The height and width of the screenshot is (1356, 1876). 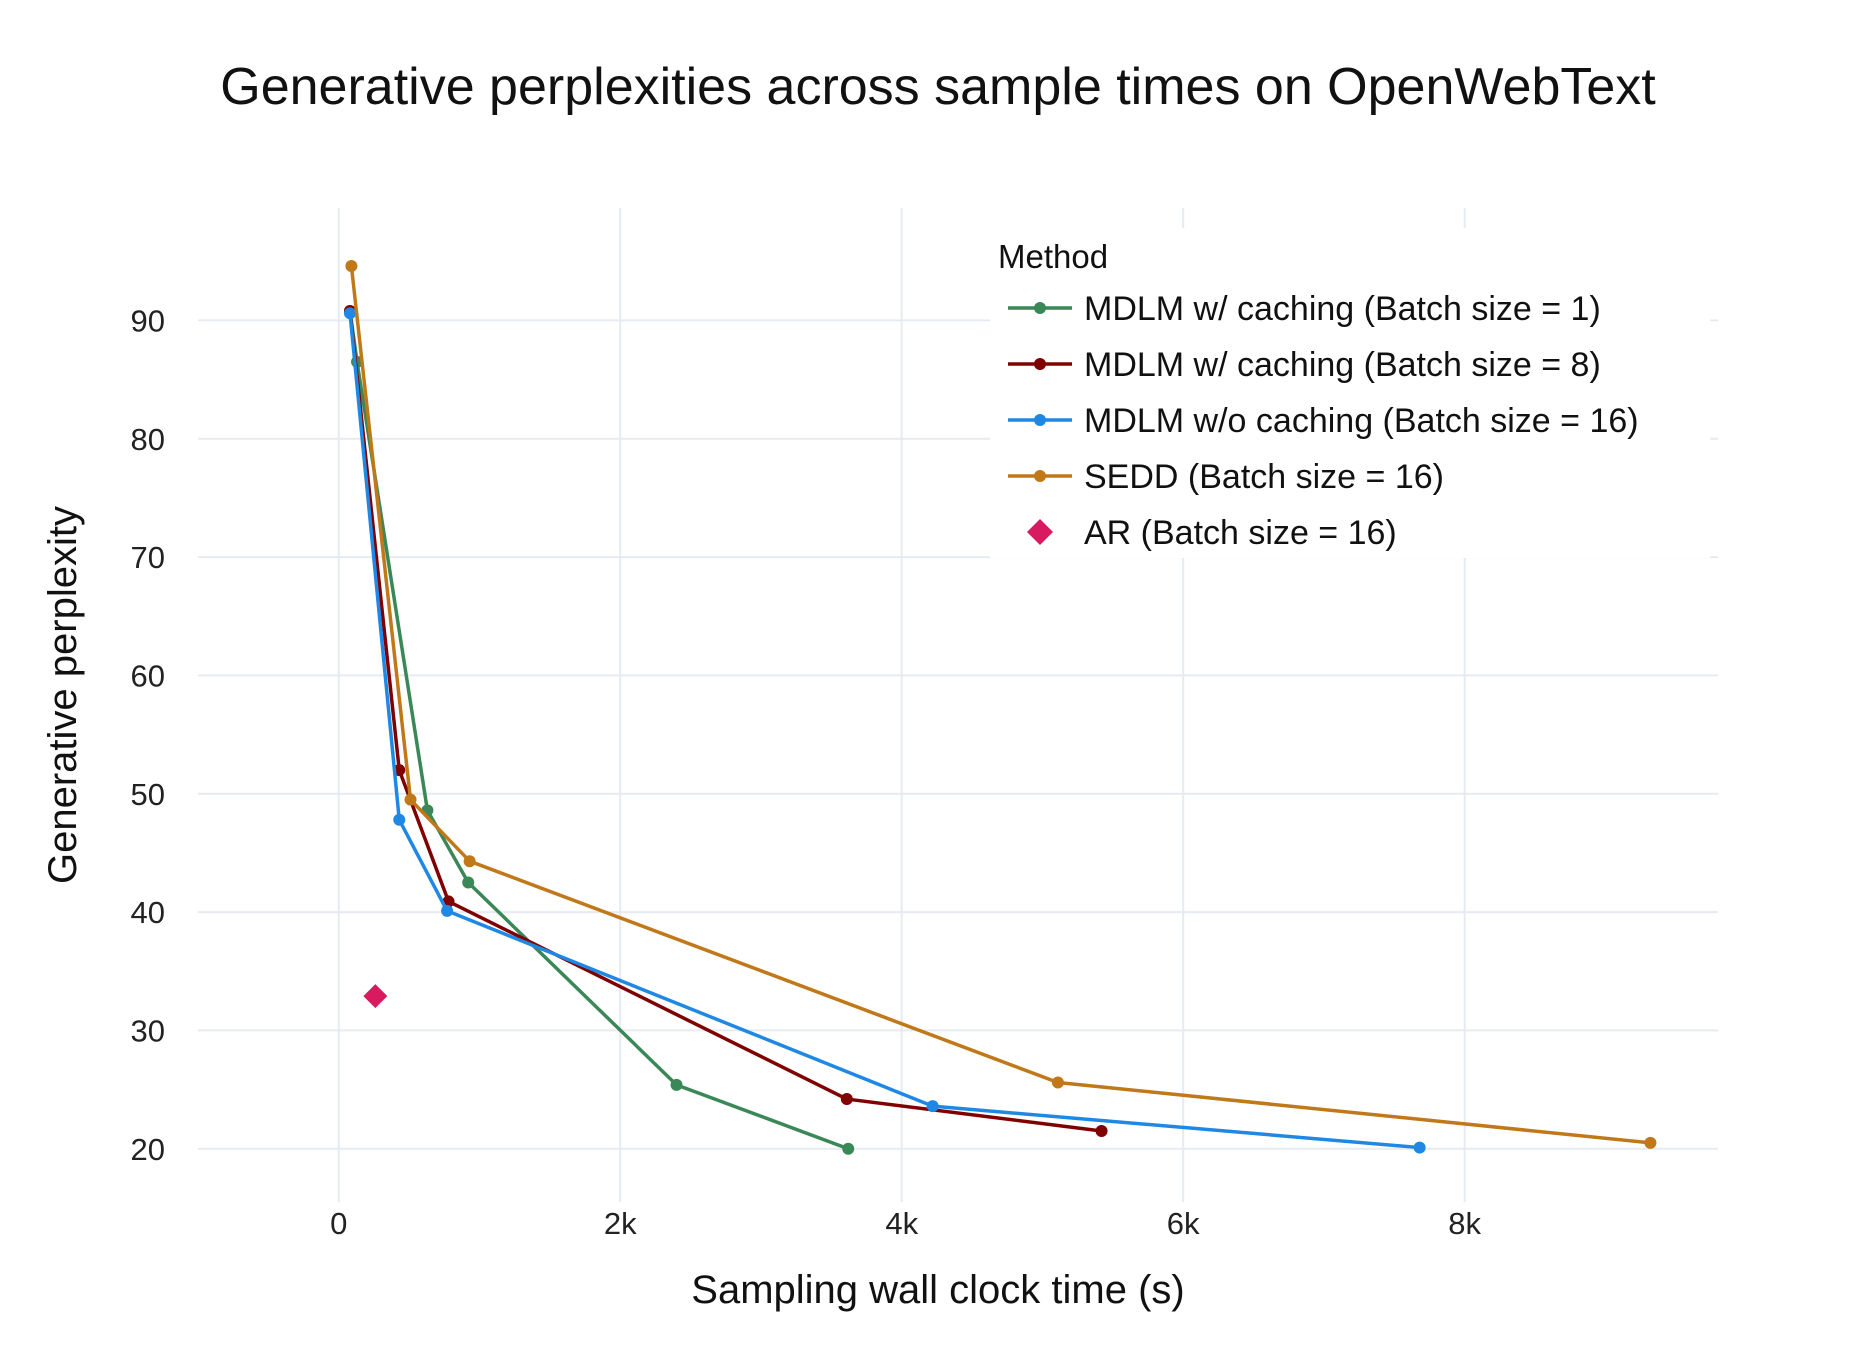 I want to click on legend-item-sedd-batch-size-16: SEDD (Batch size = 16), so click(x=1226, y=477).